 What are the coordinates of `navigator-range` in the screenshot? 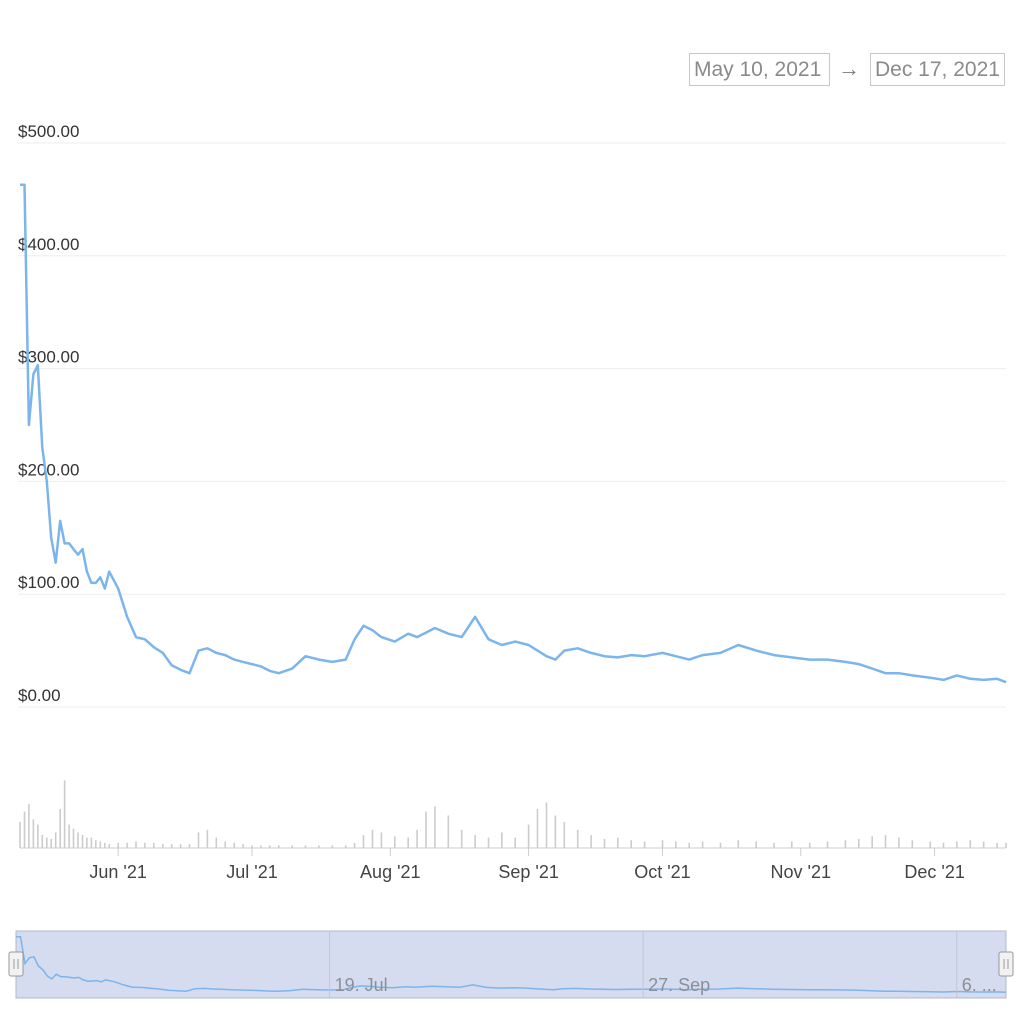 It's located at (511, 964).